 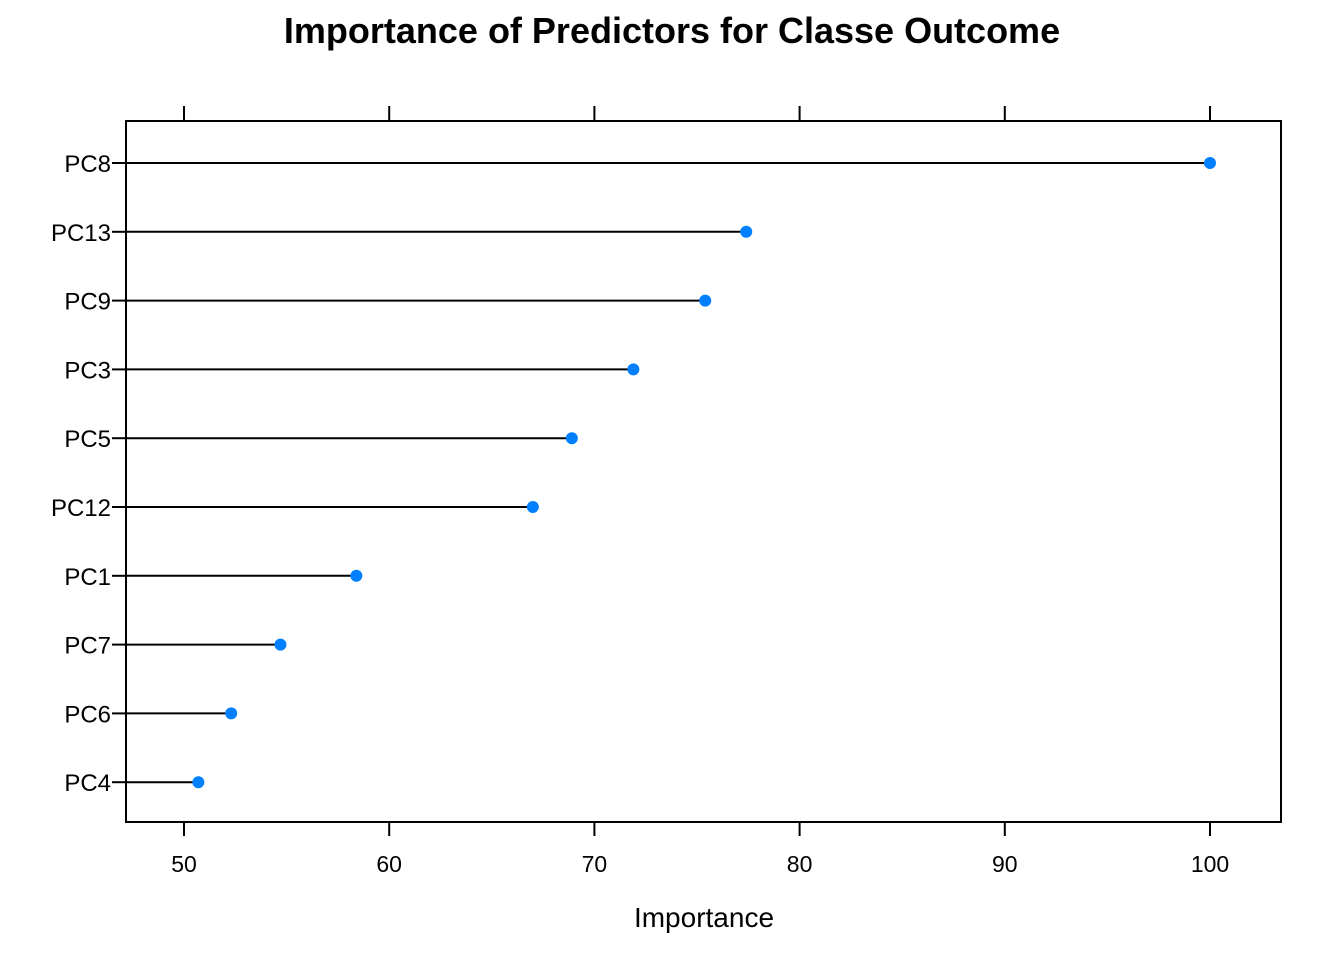 I want to click on y-tick-label: PC12, so click(x=81, y=508).